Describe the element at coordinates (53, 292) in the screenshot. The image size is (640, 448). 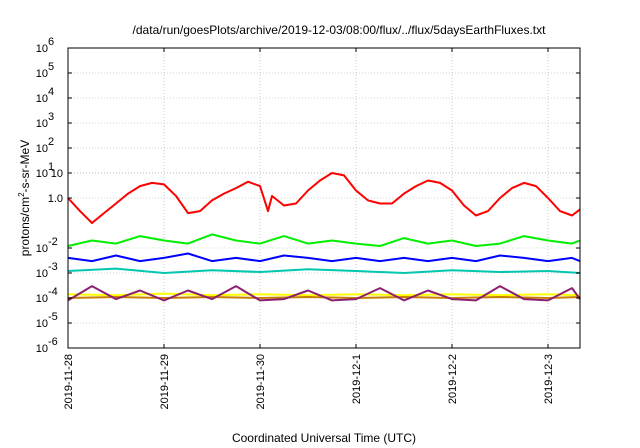
I see `y-tick-exponent: -4` at that location.